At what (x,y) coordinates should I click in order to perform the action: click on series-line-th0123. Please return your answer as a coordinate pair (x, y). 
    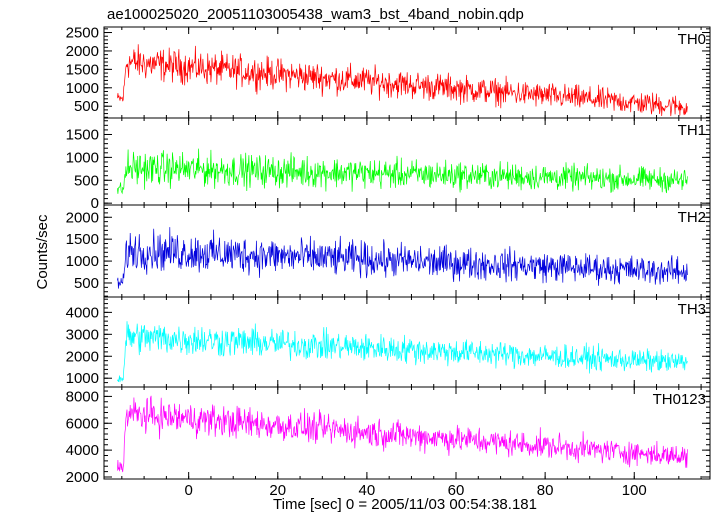
    Looking at the image, I should click on (402, 434).